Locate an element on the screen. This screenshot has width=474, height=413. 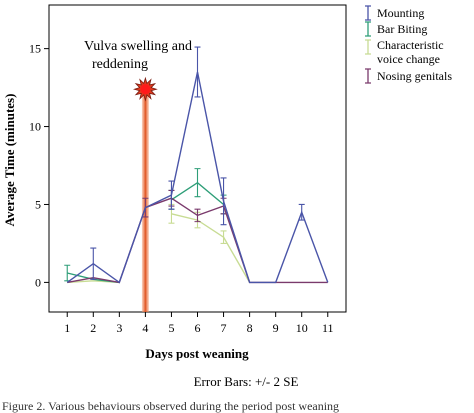
x-tick-label: 2 is located at coordinates (93, 328).